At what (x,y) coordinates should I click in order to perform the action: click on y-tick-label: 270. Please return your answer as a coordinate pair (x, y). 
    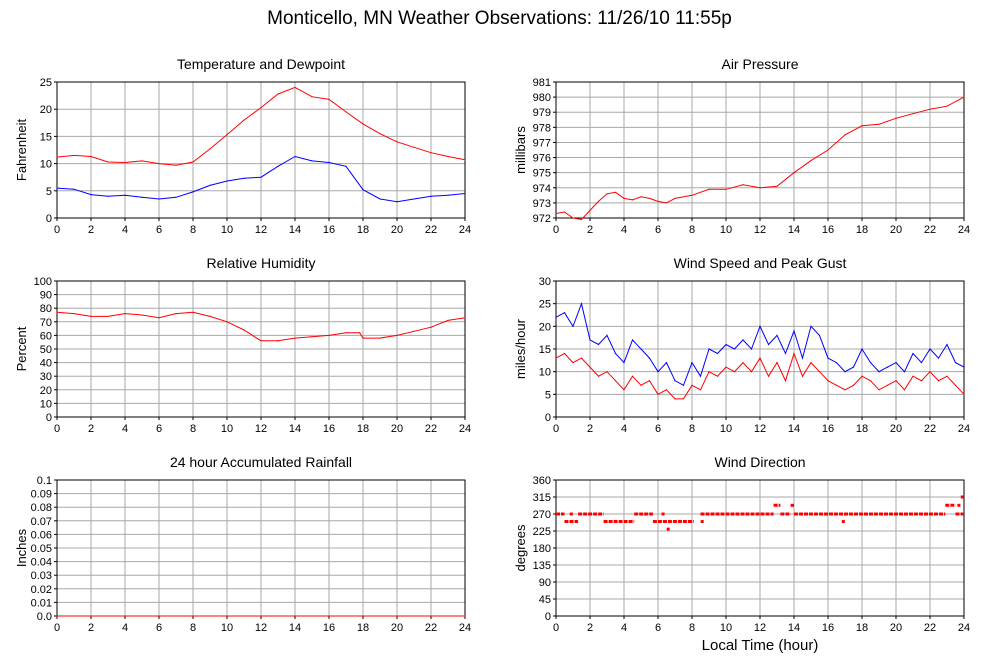
    Looking at the image, I should click on (542, 515).